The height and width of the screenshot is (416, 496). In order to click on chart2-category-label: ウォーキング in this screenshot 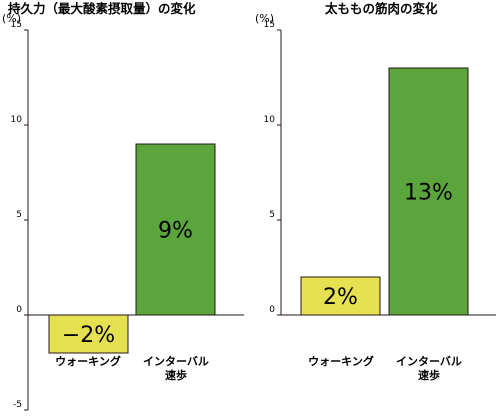, I will do `click(341, 361)`.